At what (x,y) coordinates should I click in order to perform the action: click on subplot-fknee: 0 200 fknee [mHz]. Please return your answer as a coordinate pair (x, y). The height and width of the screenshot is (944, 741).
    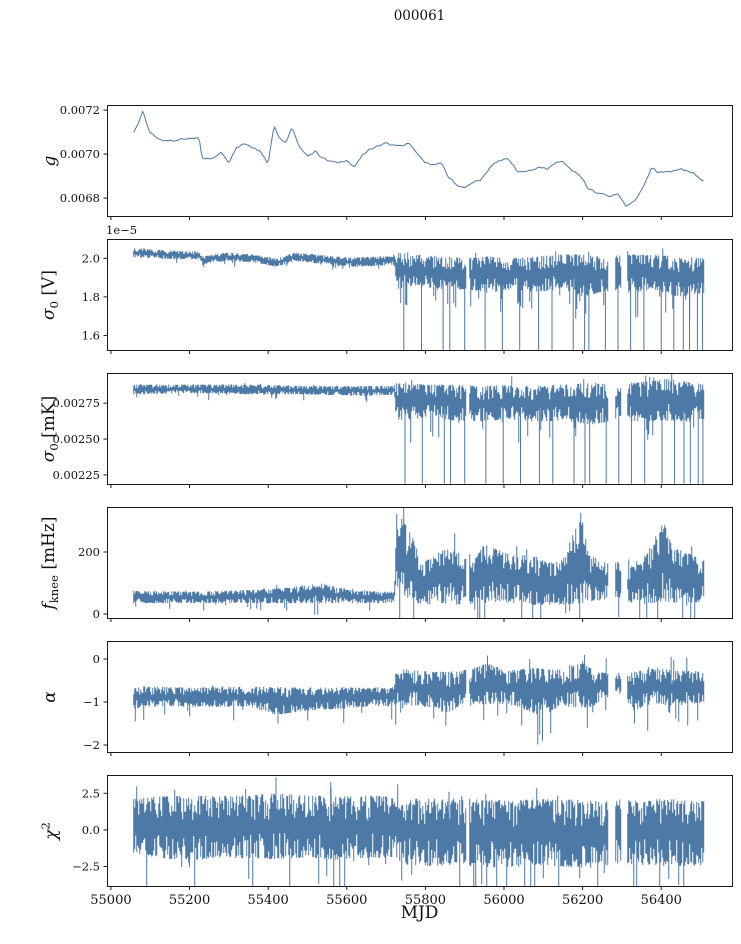
    Looking at the image, I should click on (370, 564).